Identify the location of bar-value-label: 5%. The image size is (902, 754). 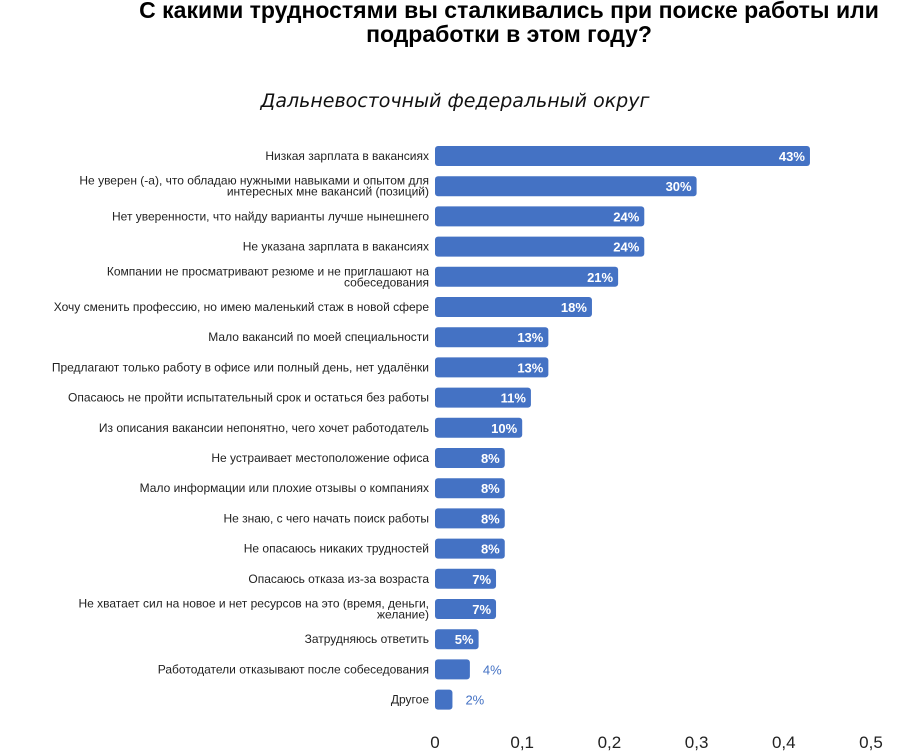
(464, 639).